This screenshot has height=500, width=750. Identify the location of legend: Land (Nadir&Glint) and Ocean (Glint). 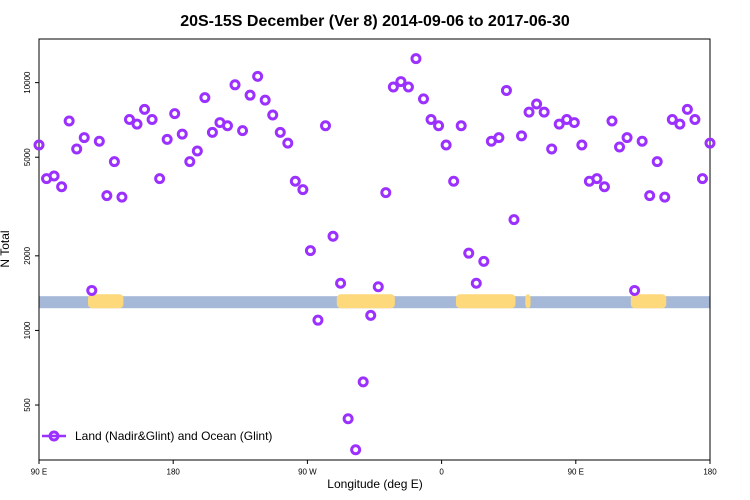
(157, 436).